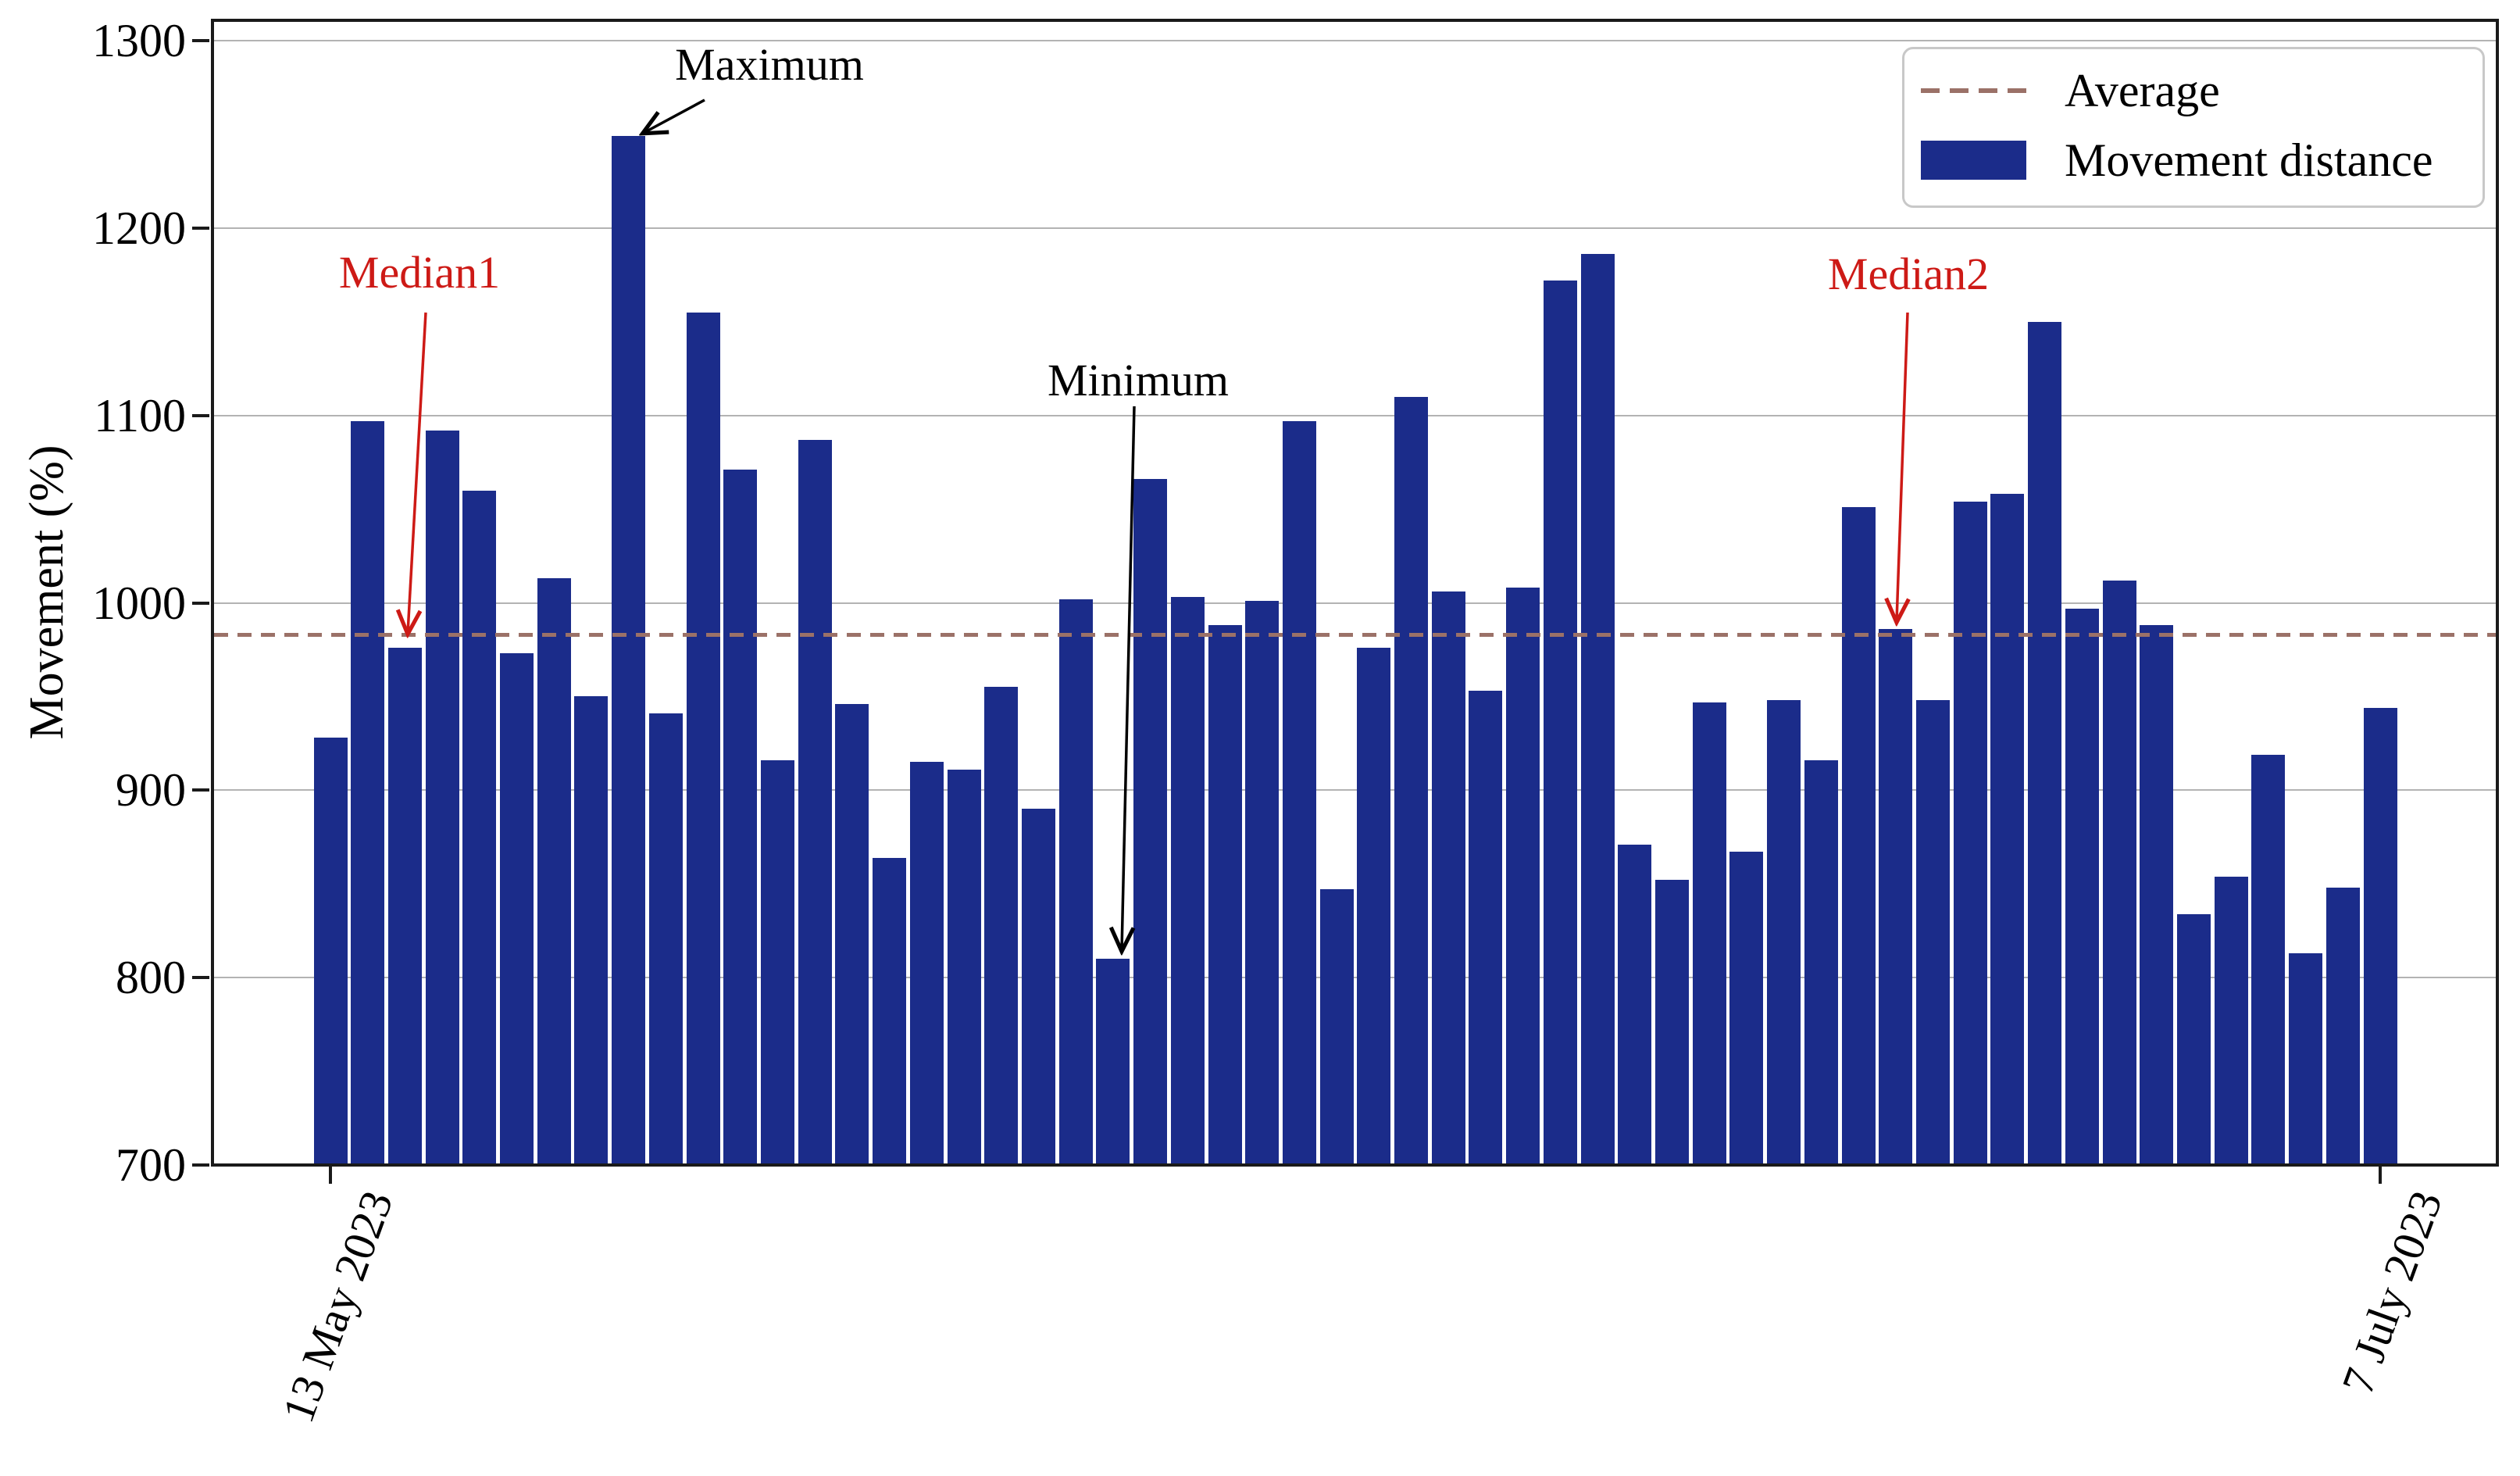  What do you see at coordinates (1908, 273) in the screenshot?
I see `median2-annotation-label: Median2` at bounding box center [1908, 273].